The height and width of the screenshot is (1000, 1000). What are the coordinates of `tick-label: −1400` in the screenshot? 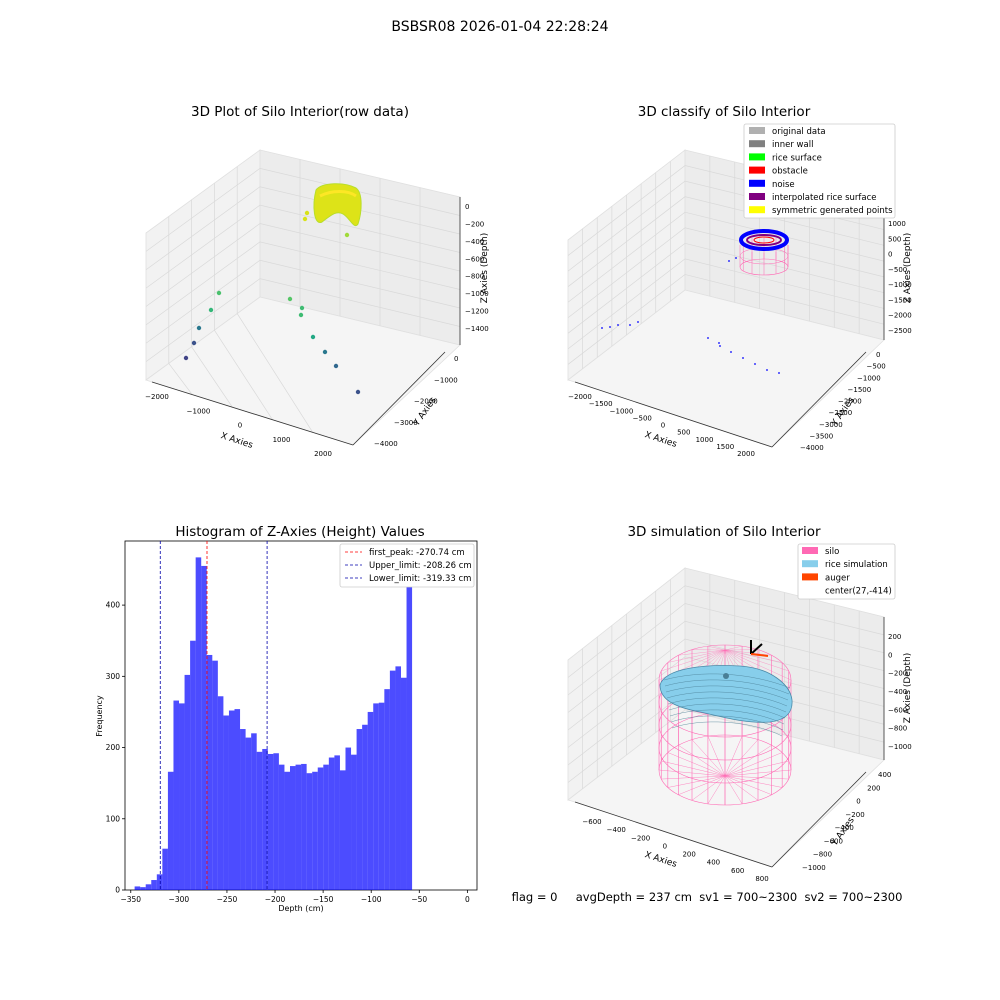 It's located at (477, 329).